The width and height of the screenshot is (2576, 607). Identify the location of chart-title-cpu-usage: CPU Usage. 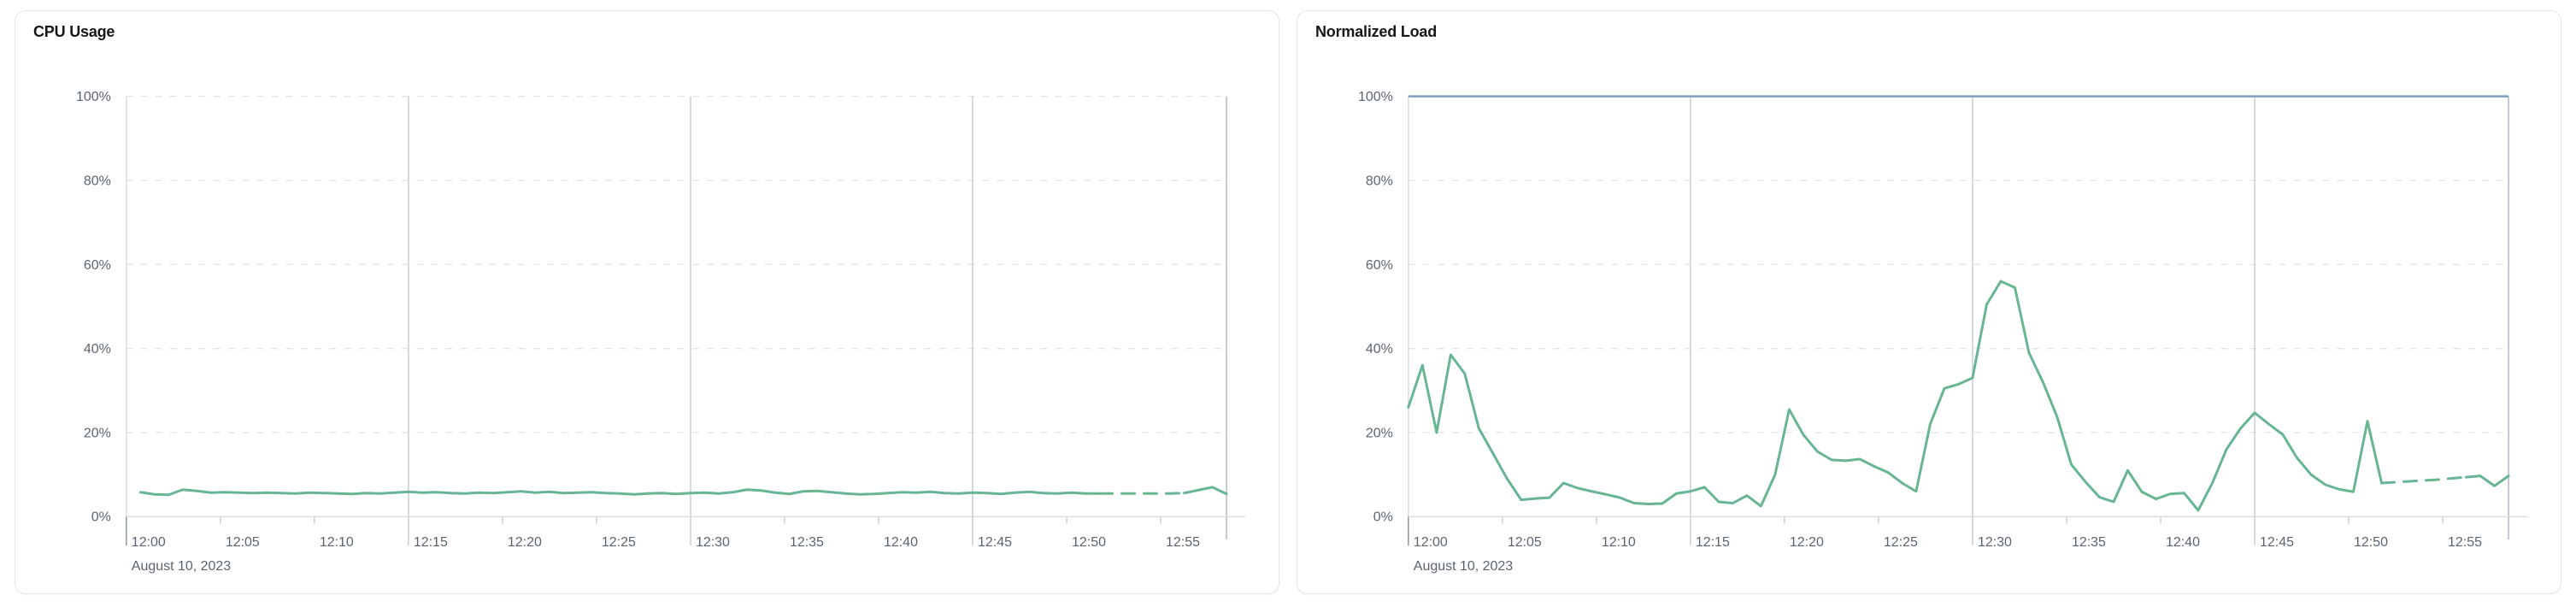
(74, 31).